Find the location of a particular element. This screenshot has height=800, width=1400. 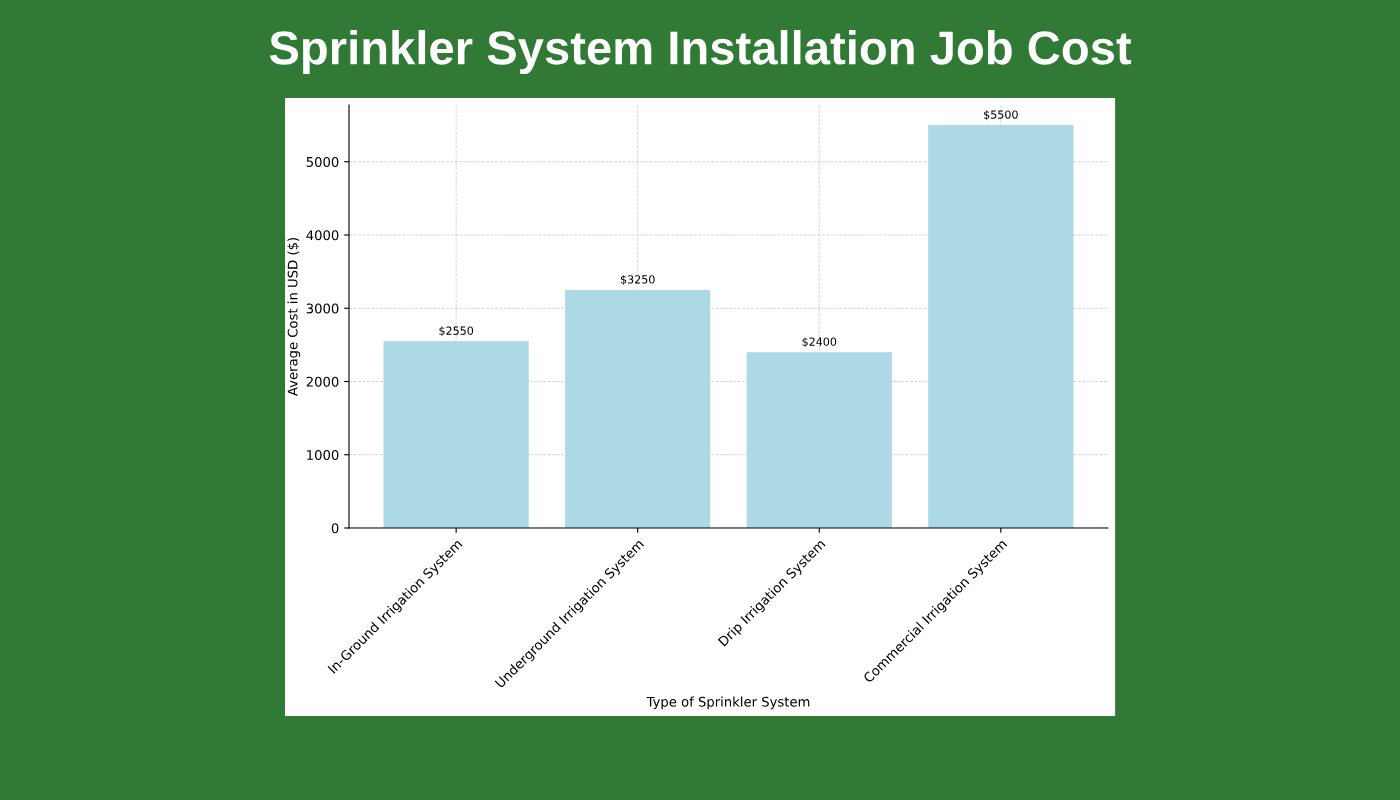

y-tick-label: 0 is located at coordinates (335, 528).